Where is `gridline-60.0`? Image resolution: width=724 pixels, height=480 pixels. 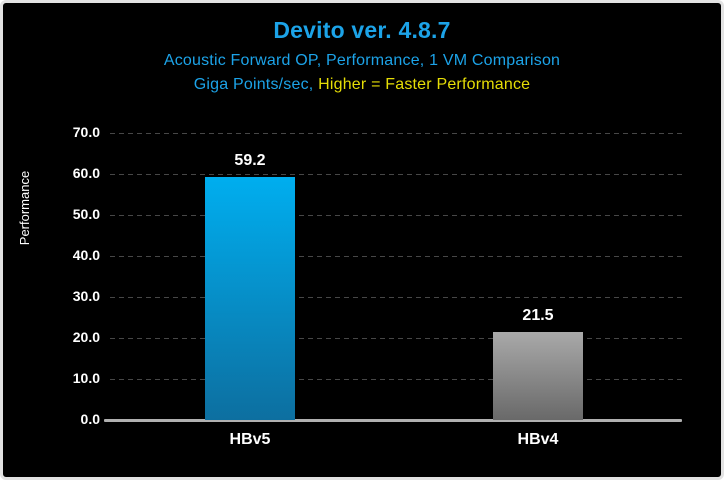 gridline-60.0 is located at coordinates (396, 174).